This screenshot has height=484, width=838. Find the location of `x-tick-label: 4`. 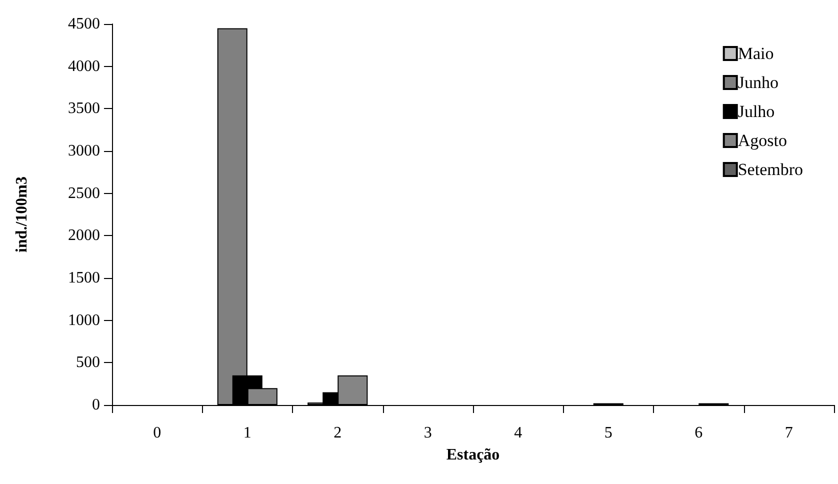

x-tick-label: 4 is located at coordinates (518, 433).